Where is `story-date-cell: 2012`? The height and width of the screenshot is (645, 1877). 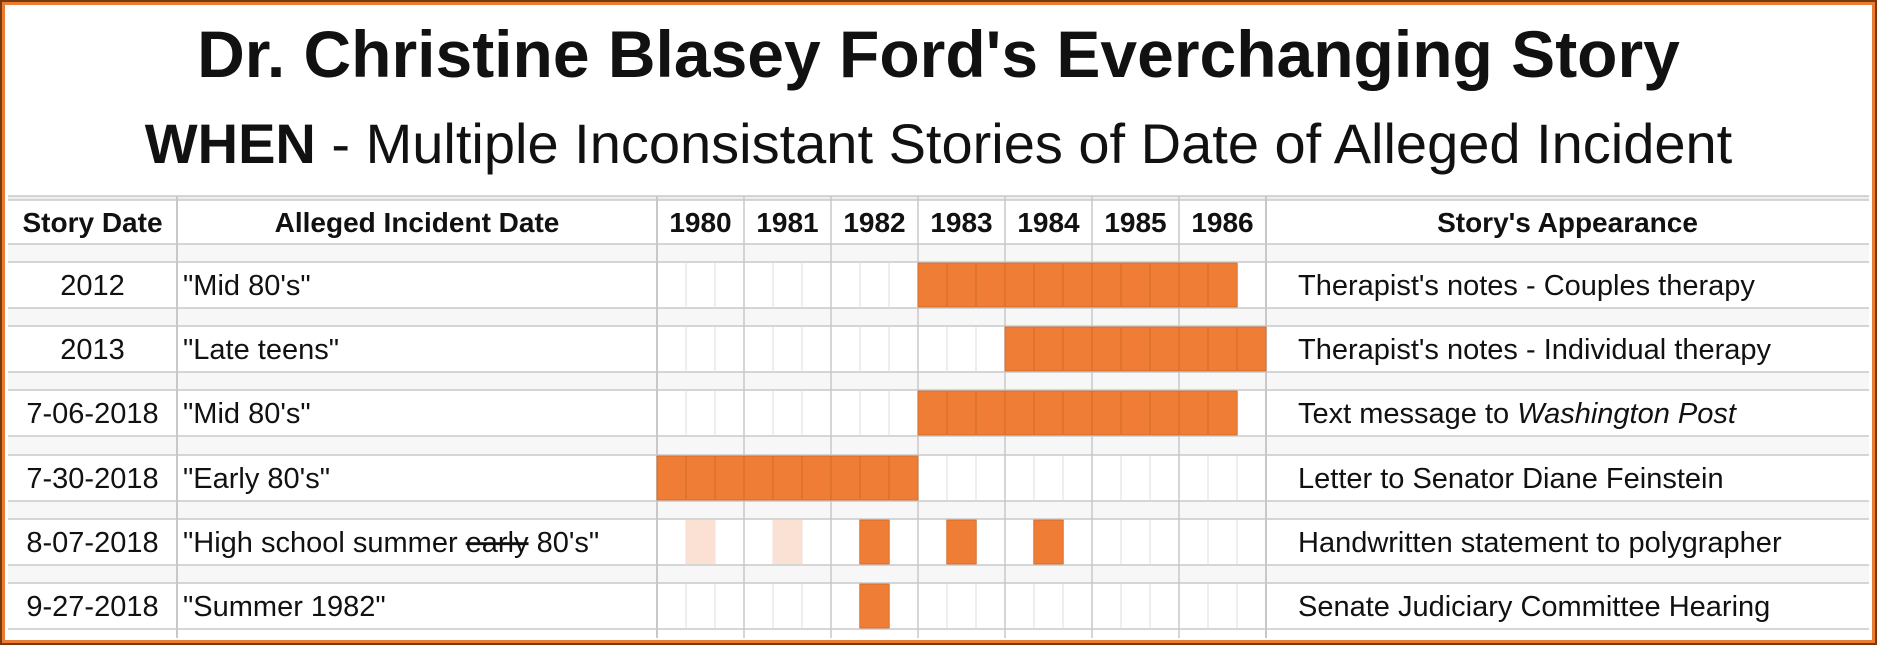 story-date-cell: 2012 is located at coordinates (92, 286).